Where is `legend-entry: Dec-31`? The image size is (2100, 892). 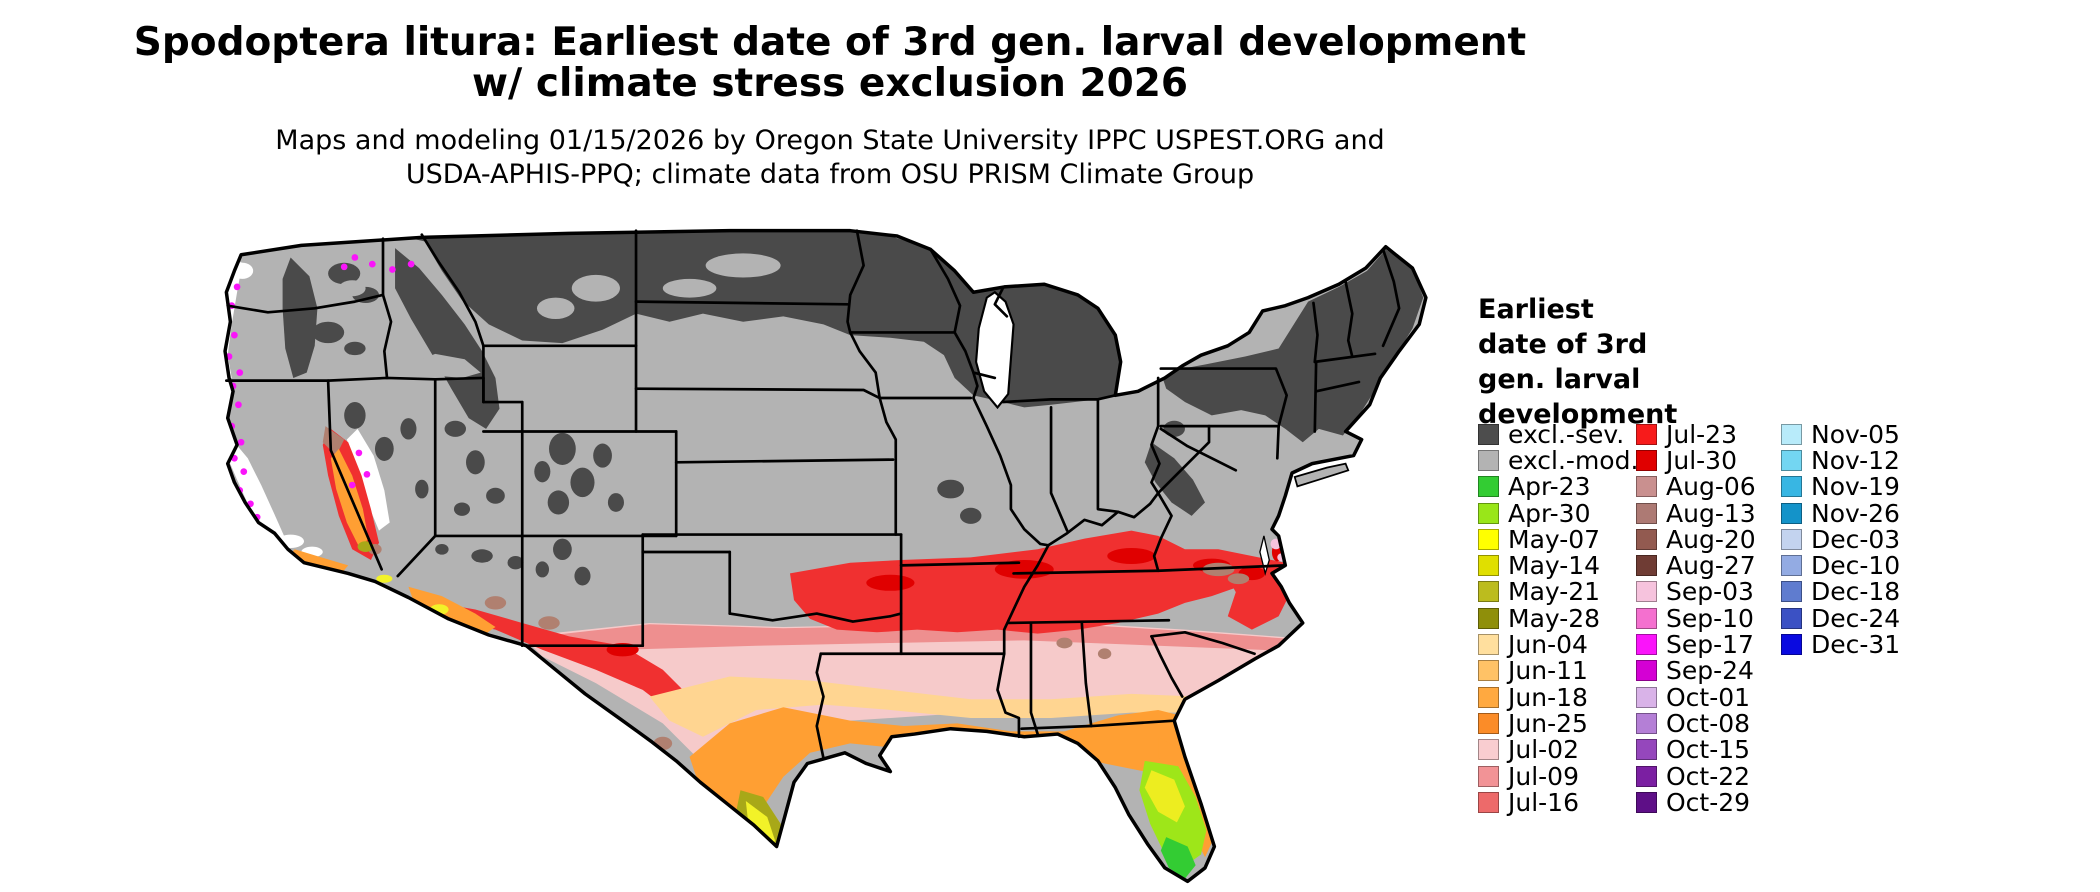 legend-entry: Dec-31 is located at coordinates (1841, 645).